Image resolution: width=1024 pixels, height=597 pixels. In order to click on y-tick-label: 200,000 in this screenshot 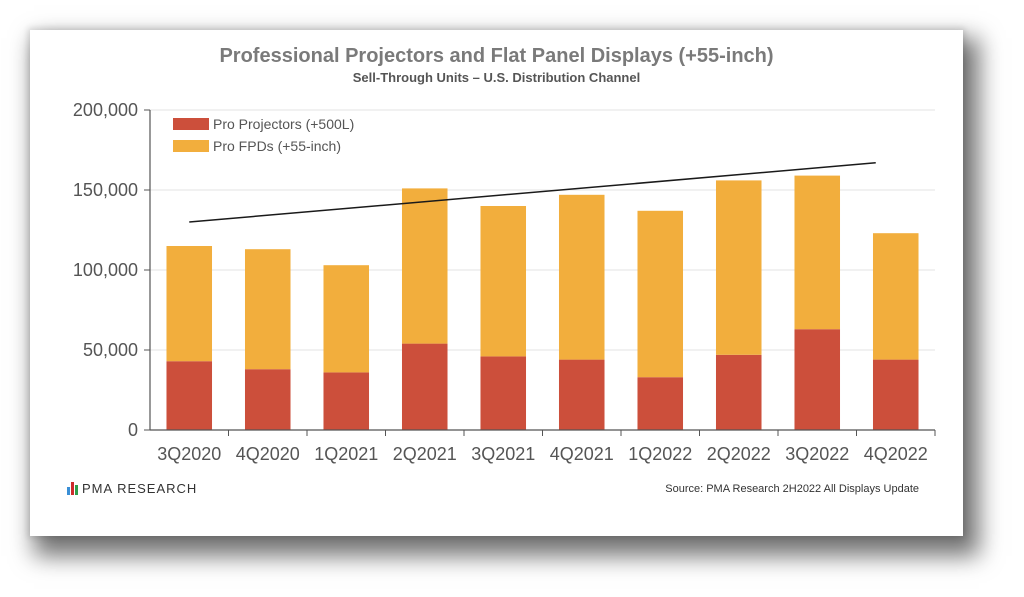, I will do `click(105, 110)`.